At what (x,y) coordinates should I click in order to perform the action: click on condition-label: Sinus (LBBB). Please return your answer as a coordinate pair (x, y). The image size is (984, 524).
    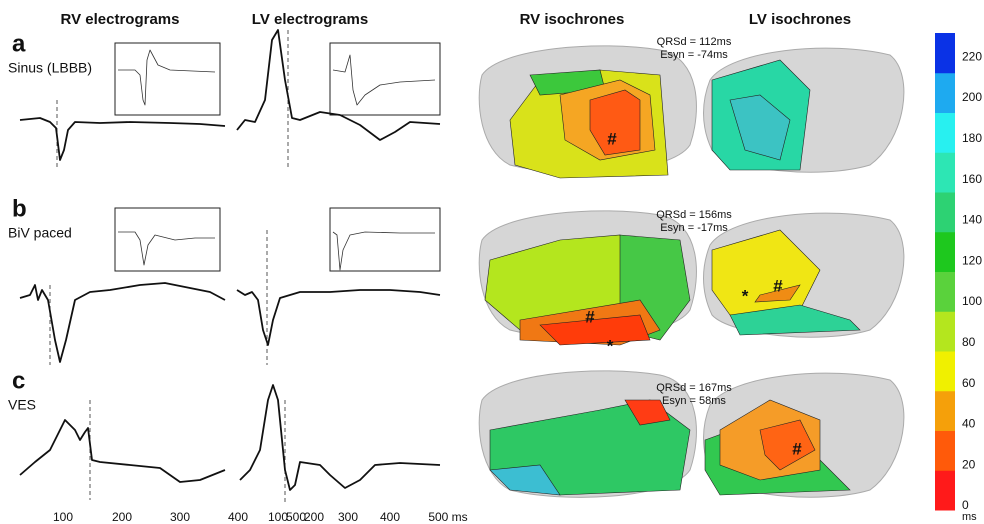
    Looking at the image, I should click on (50, 68).